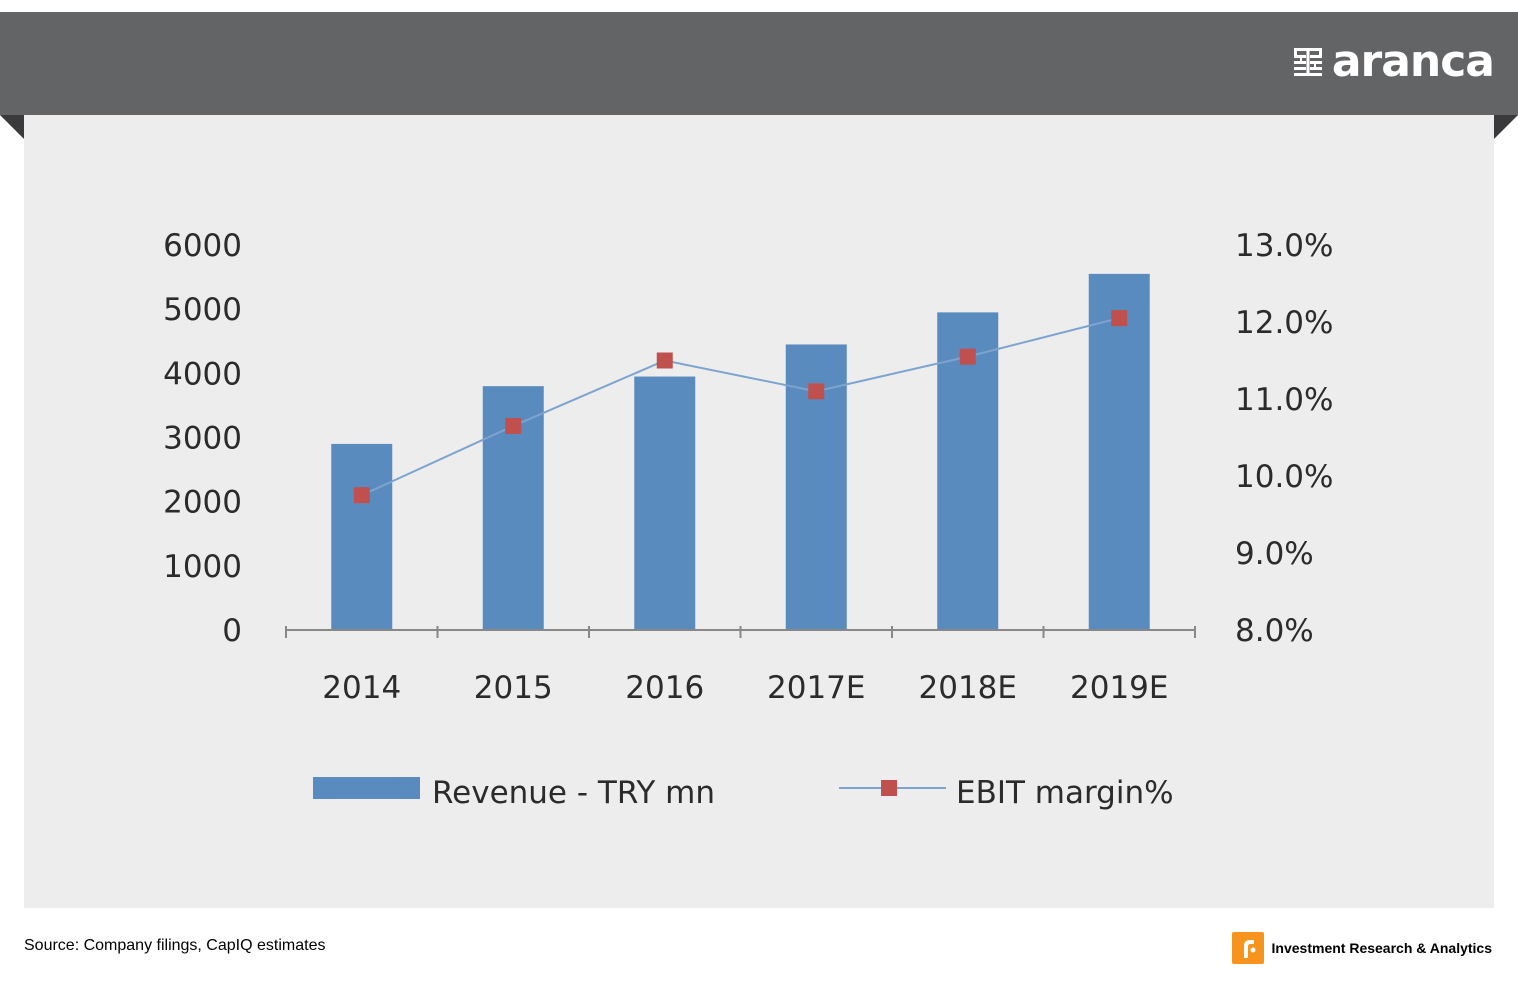 The height and width of the screenshot is (991, 1518). I want to click on brand-logo: aranca, so click(1393, 61).